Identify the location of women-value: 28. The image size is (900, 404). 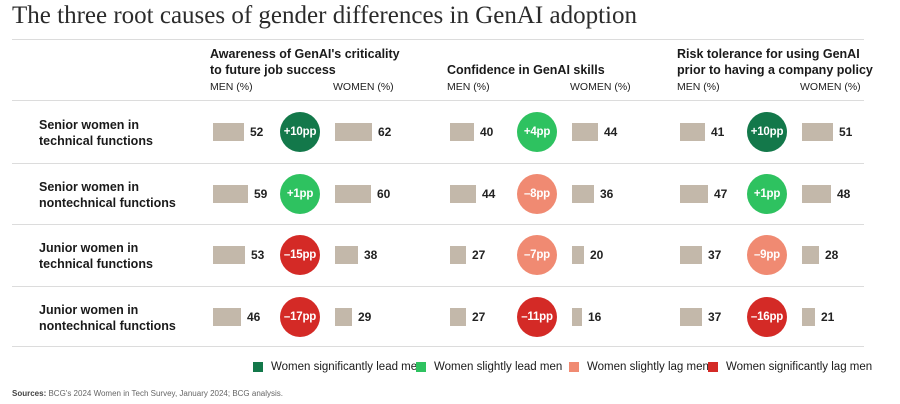
(832, 255).